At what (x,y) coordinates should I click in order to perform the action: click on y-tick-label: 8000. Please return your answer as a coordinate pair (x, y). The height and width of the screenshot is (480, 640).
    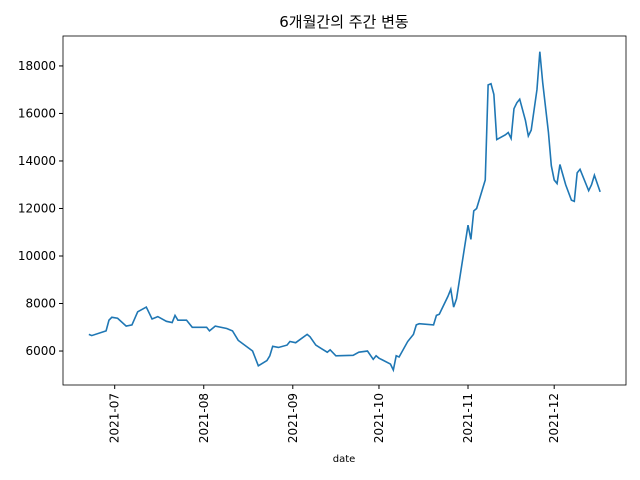
    Looking at the image, I should click on (40, 304).